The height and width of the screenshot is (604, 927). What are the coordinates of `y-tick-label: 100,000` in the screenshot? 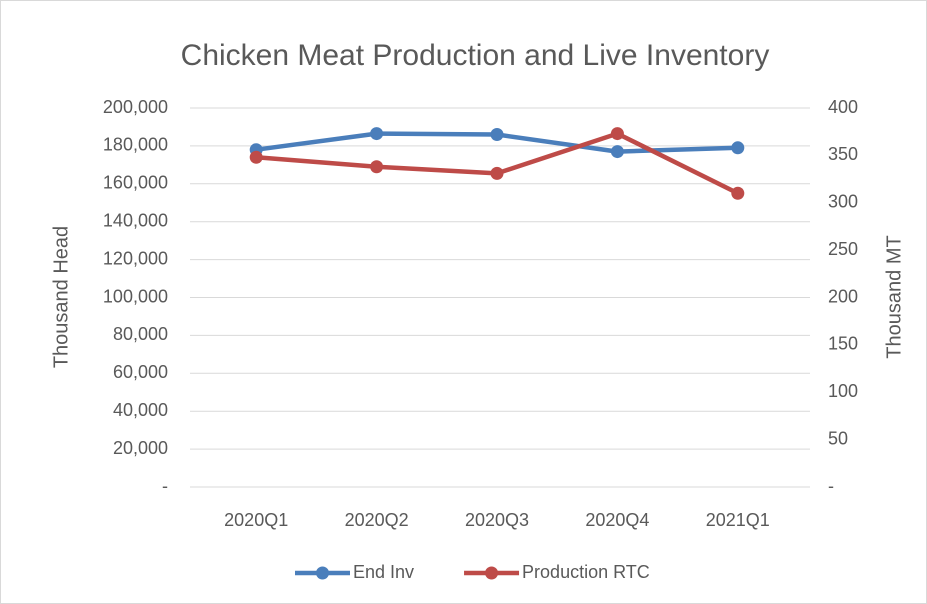 It's located at (135, 296).